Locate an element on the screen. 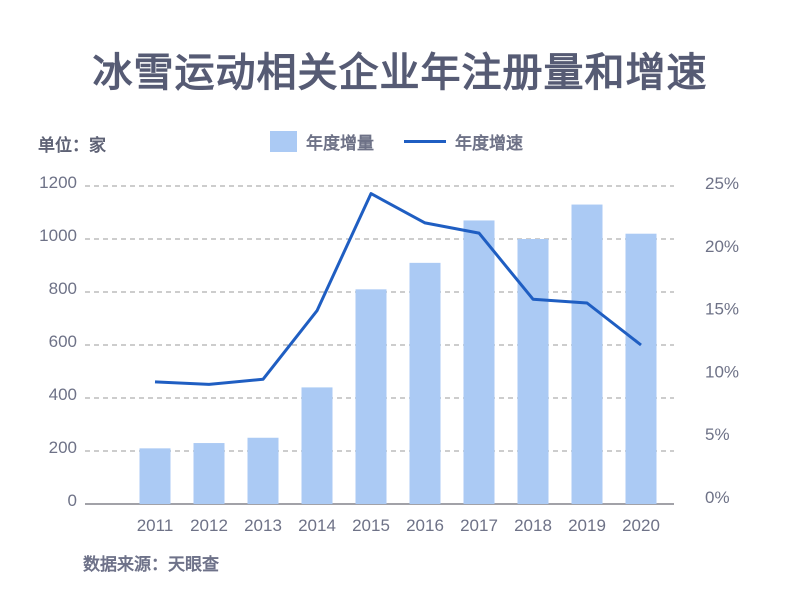 The height and width of the screenshot is (615, 800). bar-series-swatch-icon is located at coordinates (283, 141).